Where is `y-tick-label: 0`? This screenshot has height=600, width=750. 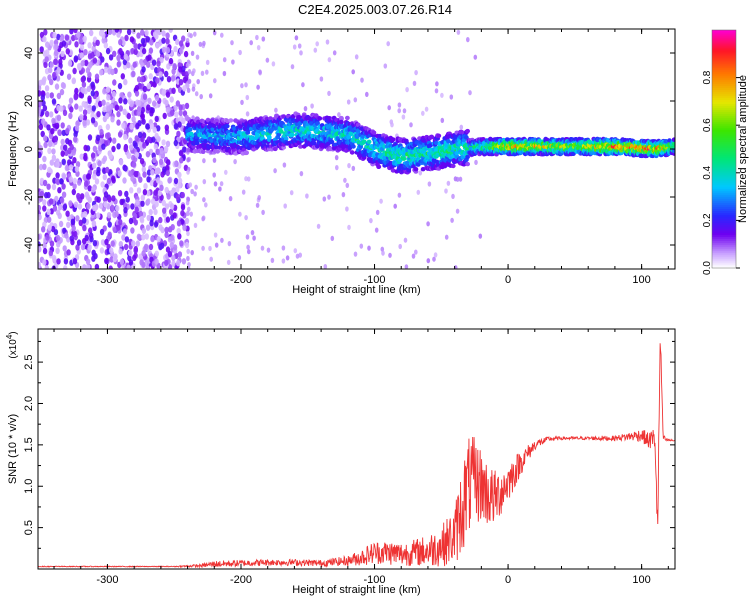
y-tick-label: 0 is located at coordinates (29, 149).